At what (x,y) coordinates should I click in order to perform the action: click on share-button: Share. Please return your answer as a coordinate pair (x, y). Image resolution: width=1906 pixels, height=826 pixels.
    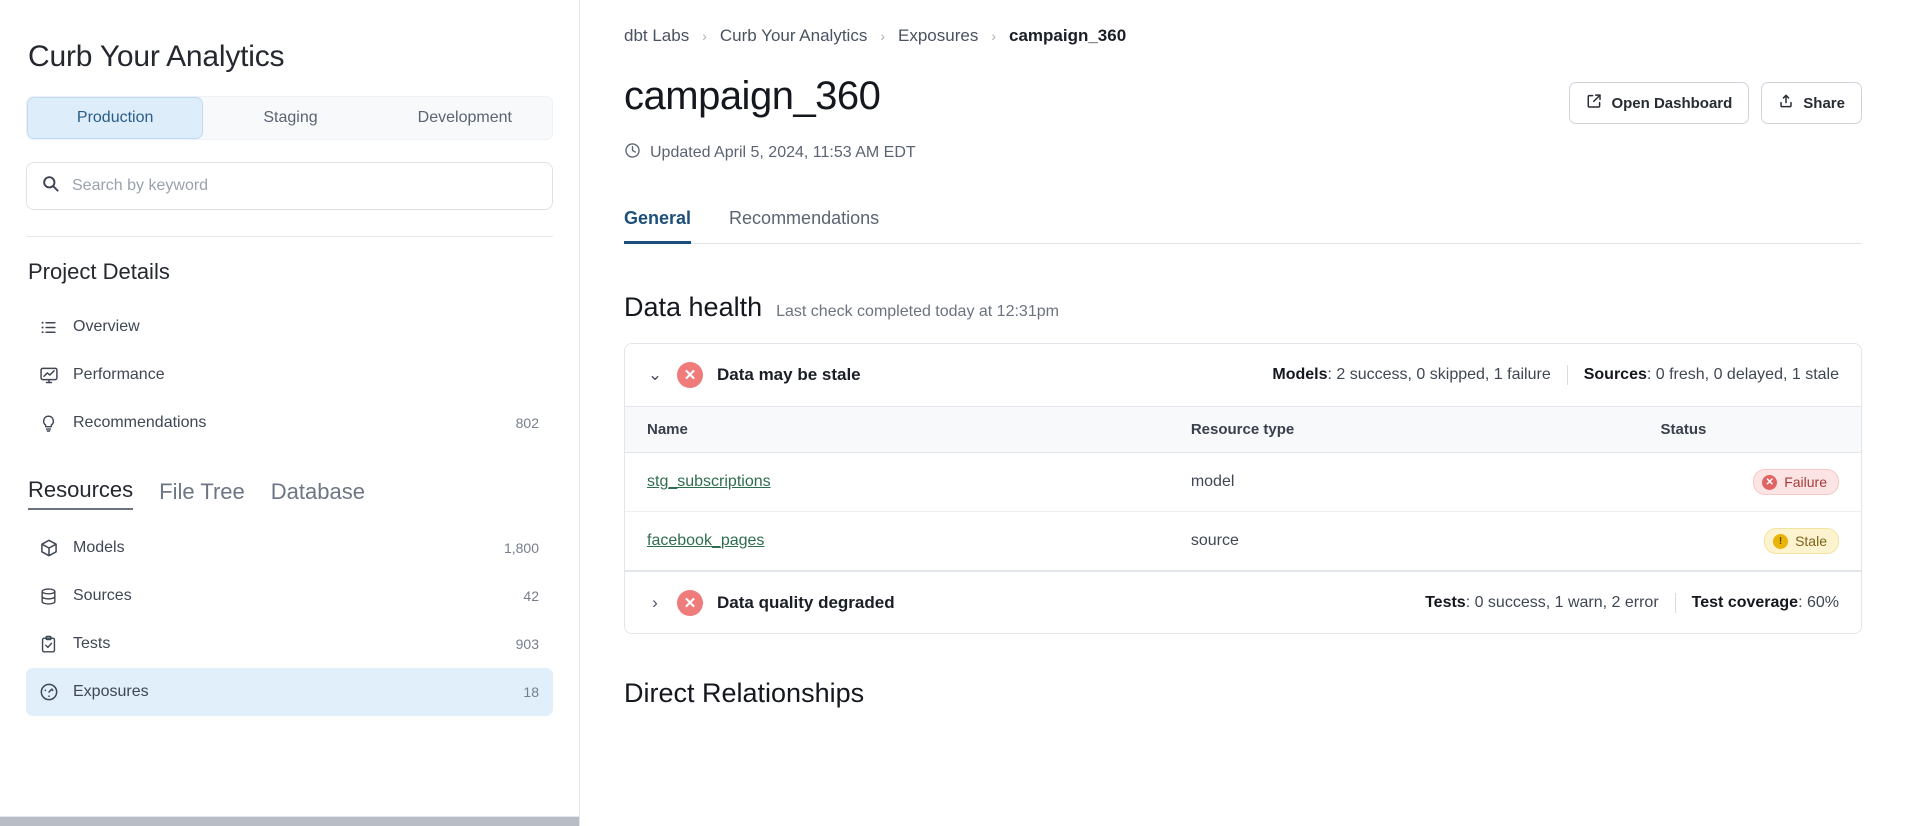
    Looking at the image, I should click on (1811, 103).